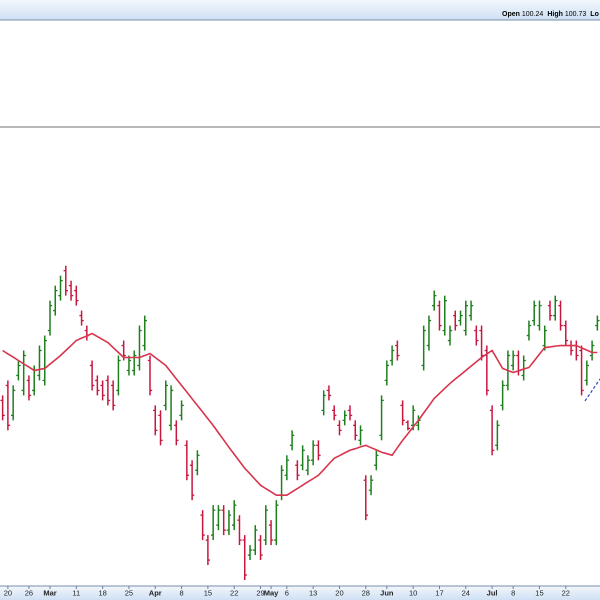 This screenshot has width=600, height=600. I want to click on readout-value: 100.73, so click(576, 14).